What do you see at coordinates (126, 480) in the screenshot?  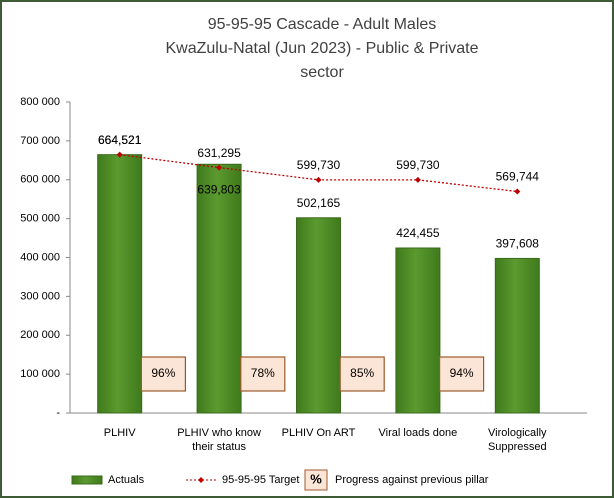 I see `legend-label: Actuals` at bounding box center [126, 480].